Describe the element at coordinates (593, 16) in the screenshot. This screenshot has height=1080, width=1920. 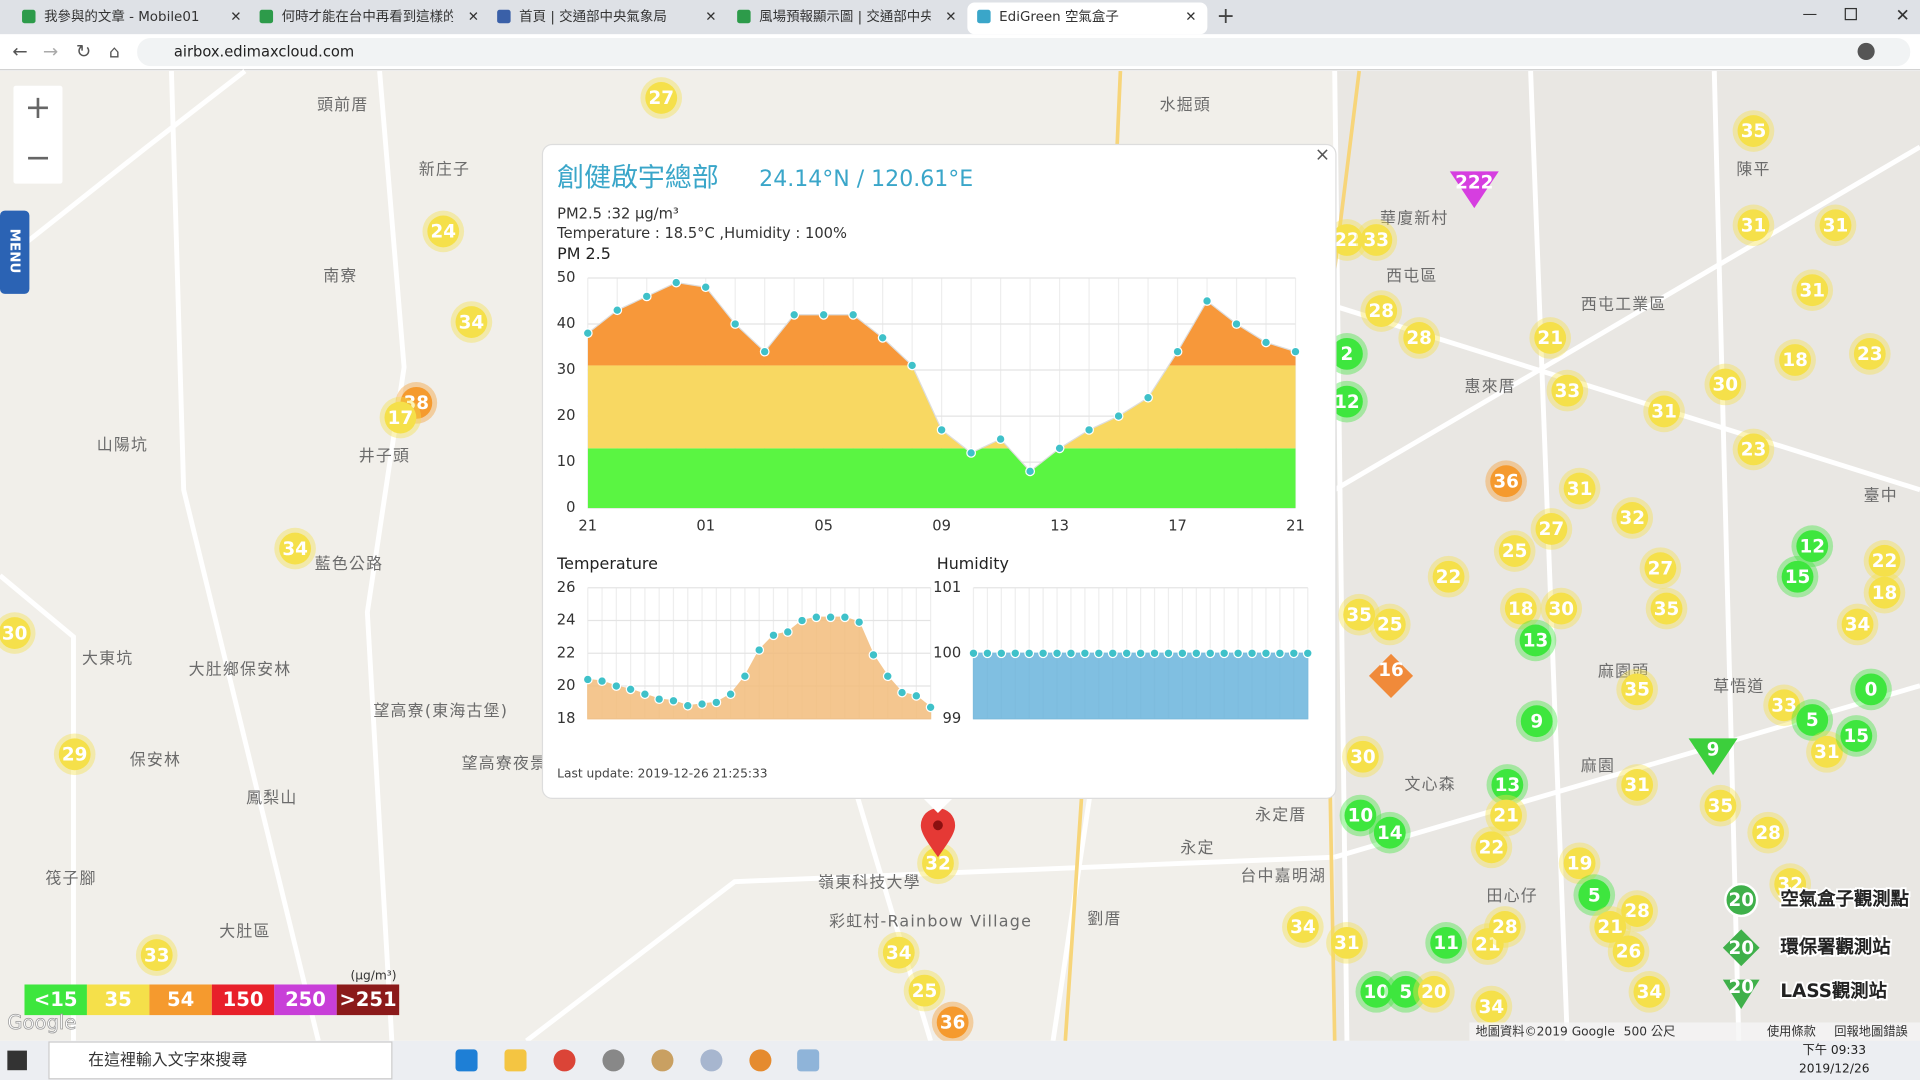
I see `tab-title: 首頁 | 交通部中央氣象局` at that location.